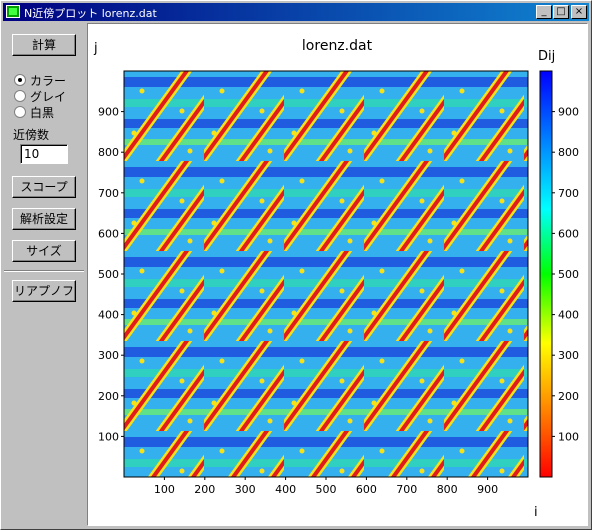  I want to click on x-tick-label: 900, so click(487, 489).